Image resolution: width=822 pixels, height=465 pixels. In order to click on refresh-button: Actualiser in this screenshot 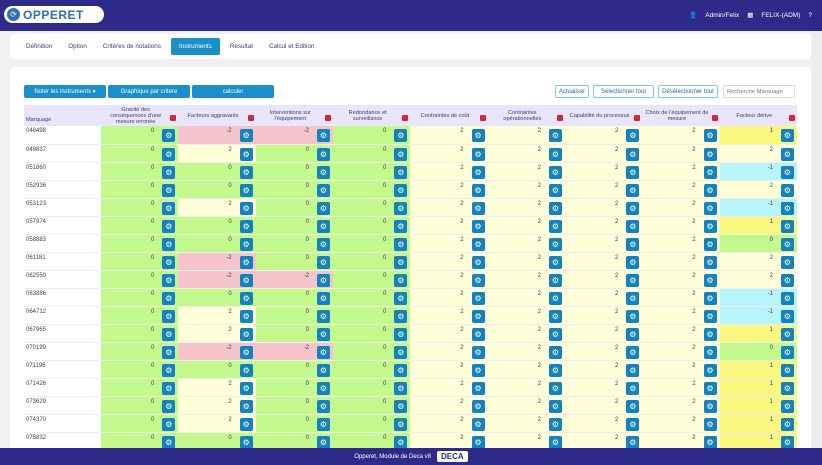, I will do `click(572, 91)`.